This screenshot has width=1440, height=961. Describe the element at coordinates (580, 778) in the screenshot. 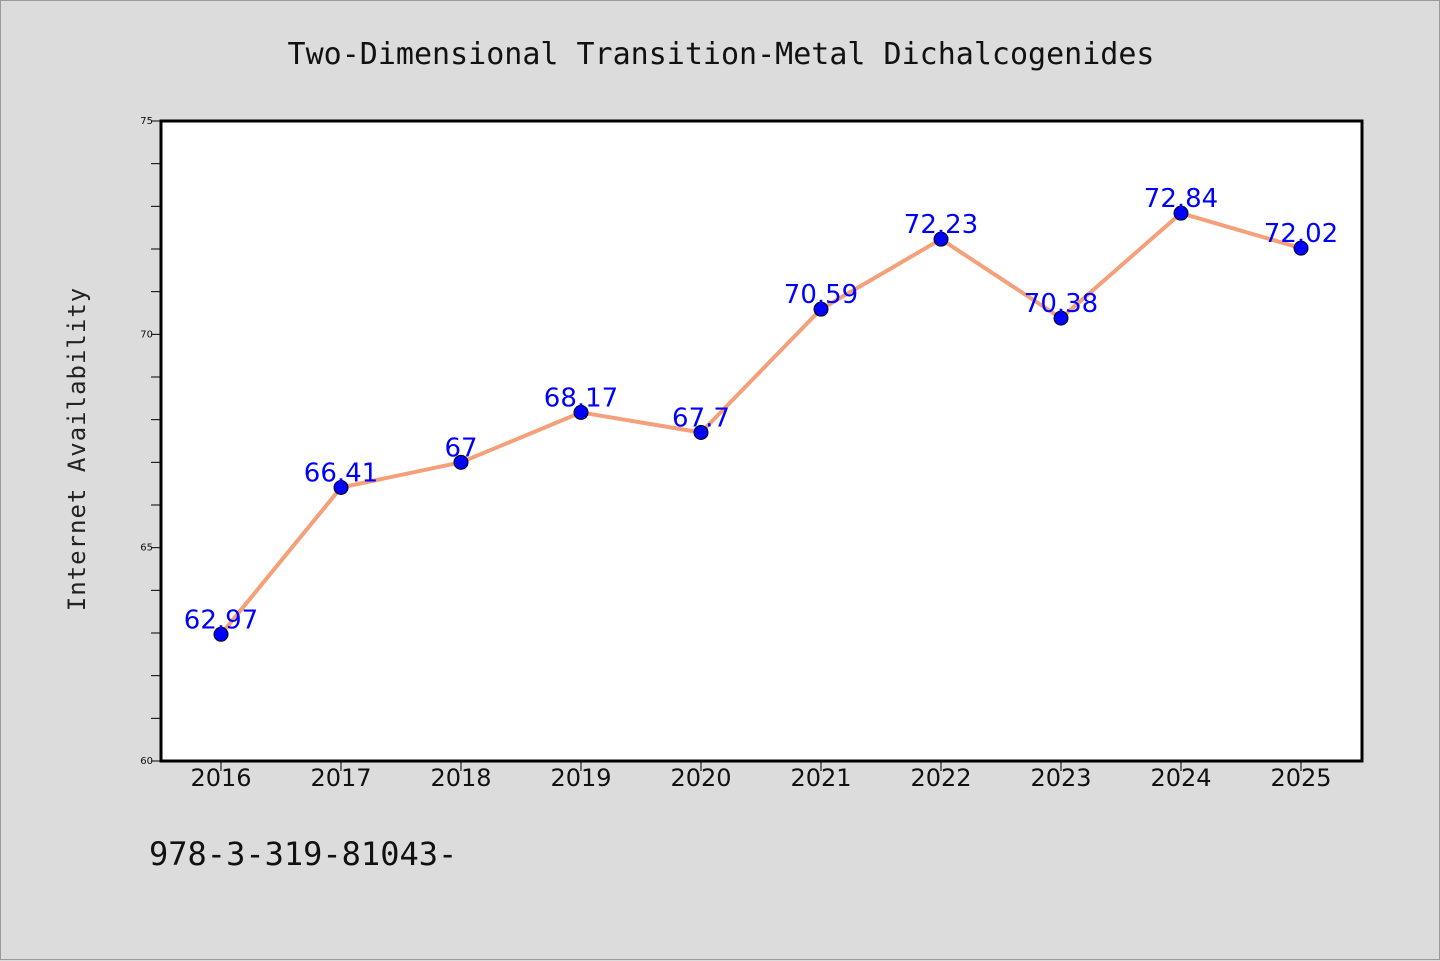

I see `x-tick-label: 2019` at that location.